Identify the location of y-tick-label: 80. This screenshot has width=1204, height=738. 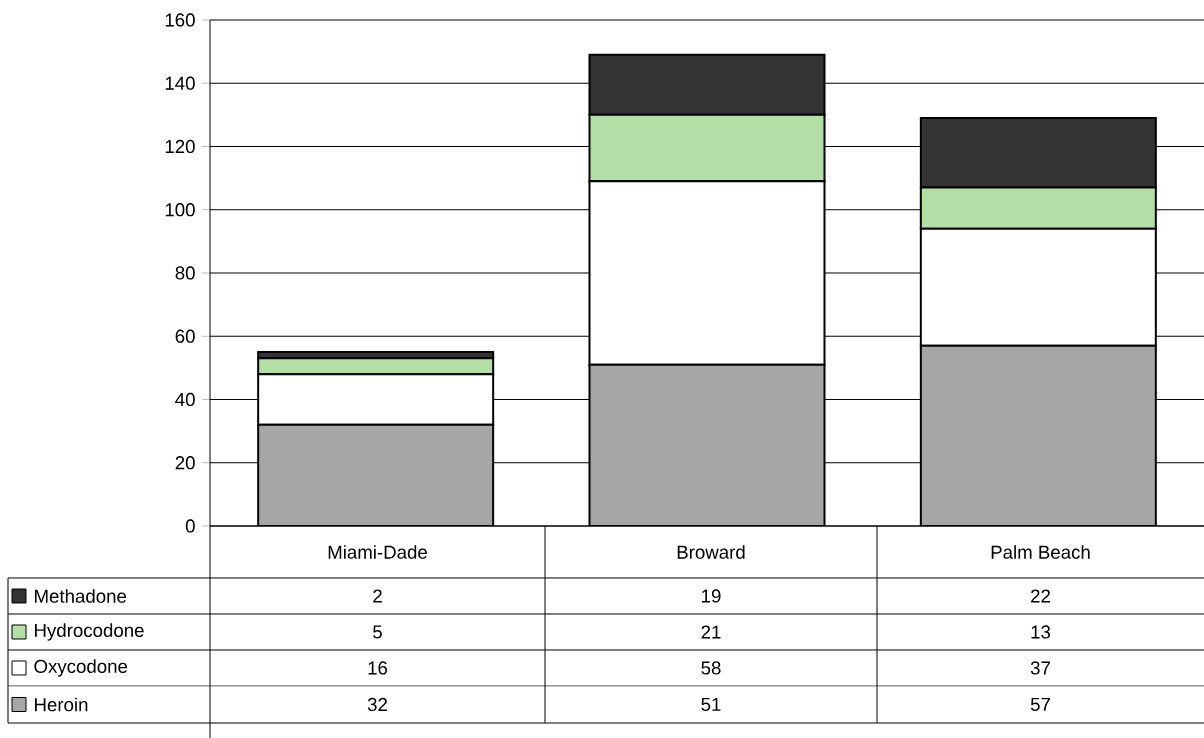
(185, 273).